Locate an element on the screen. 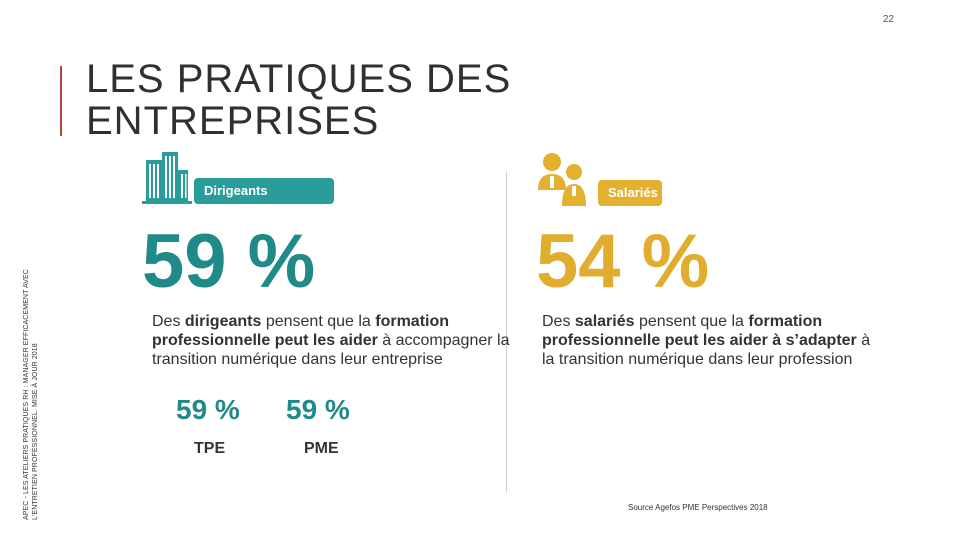 The image size is (960, 540). title-accent-bar is located at coordinates (61, 101).